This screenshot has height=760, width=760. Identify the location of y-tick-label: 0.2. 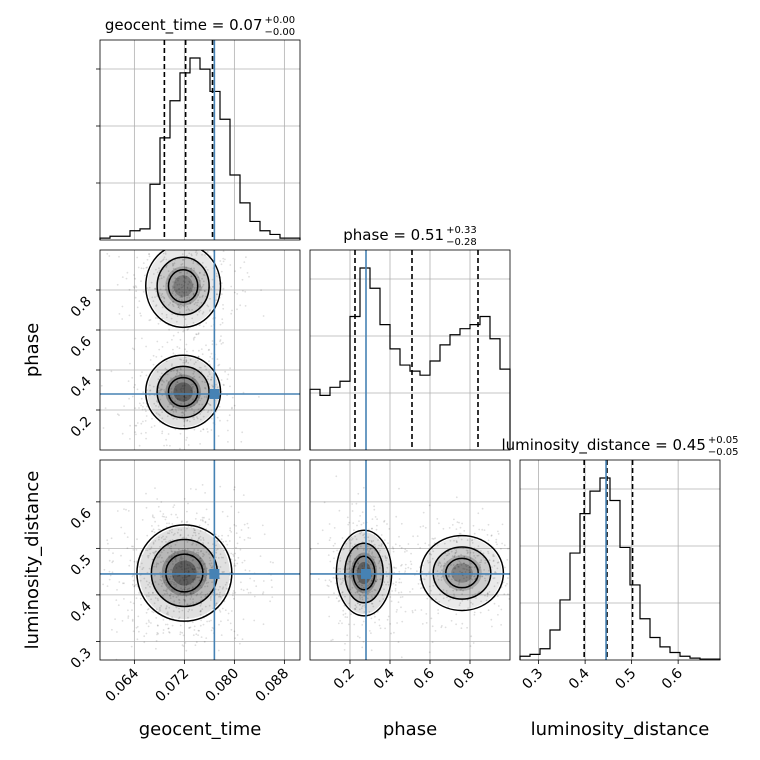
(81, 427).